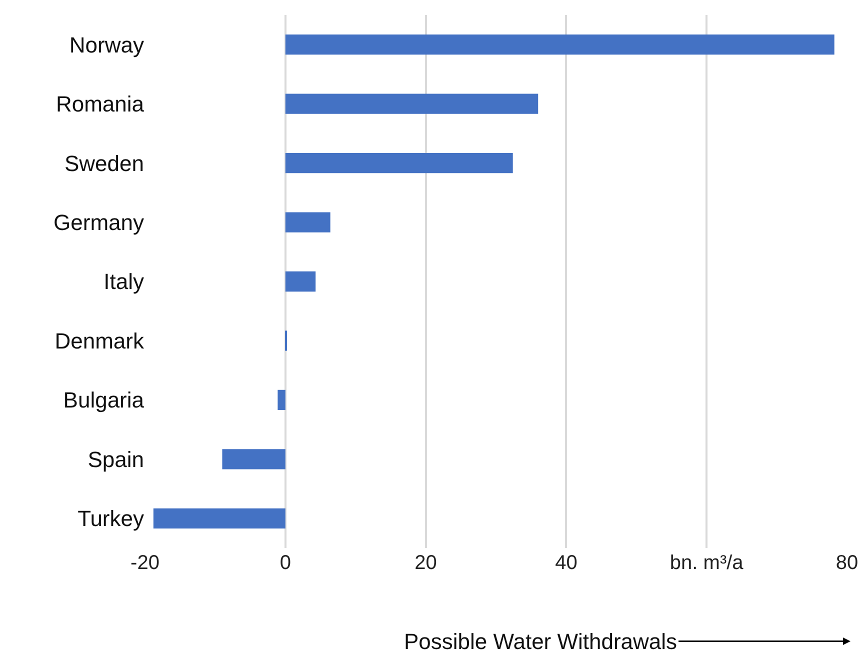 The image size is (861, 650). What do you see at coordinates (99, 341) in the screenshot?
I see `y-tick-label: Denmark` at bounding box center [99, 341].